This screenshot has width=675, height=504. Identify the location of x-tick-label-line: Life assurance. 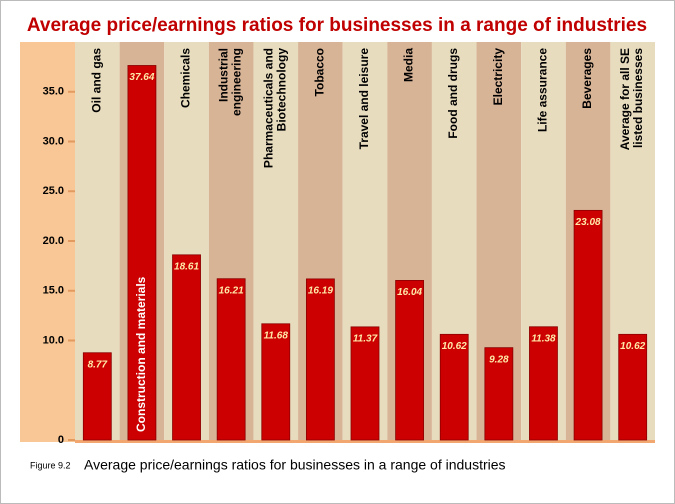
(543, 90).